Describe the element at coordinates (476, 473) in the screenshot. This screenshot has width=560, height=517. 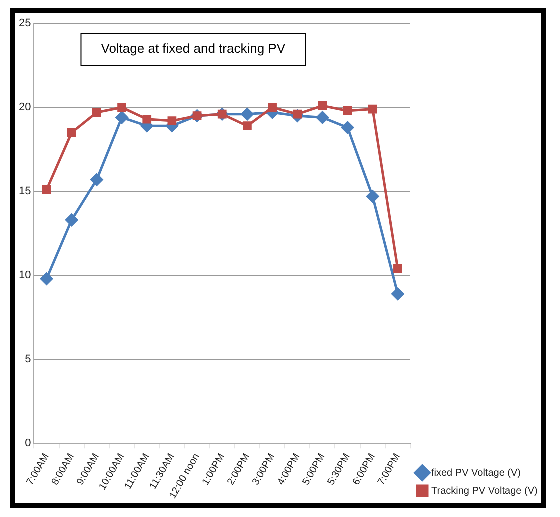
I see `legend-label: fixed PV Voltage (V)` at that location.